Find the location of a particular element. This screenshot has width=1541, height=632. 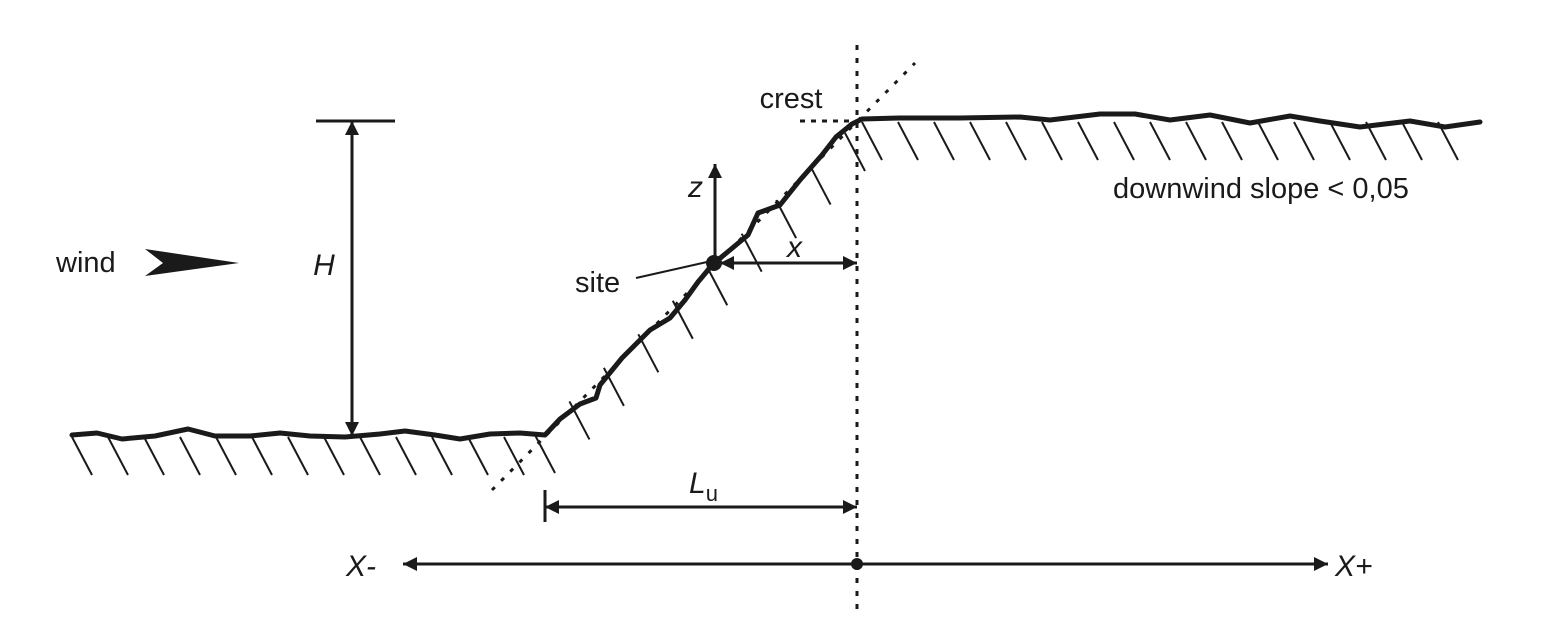

lu-label-subscript: u is located at coordinates (712, 493).